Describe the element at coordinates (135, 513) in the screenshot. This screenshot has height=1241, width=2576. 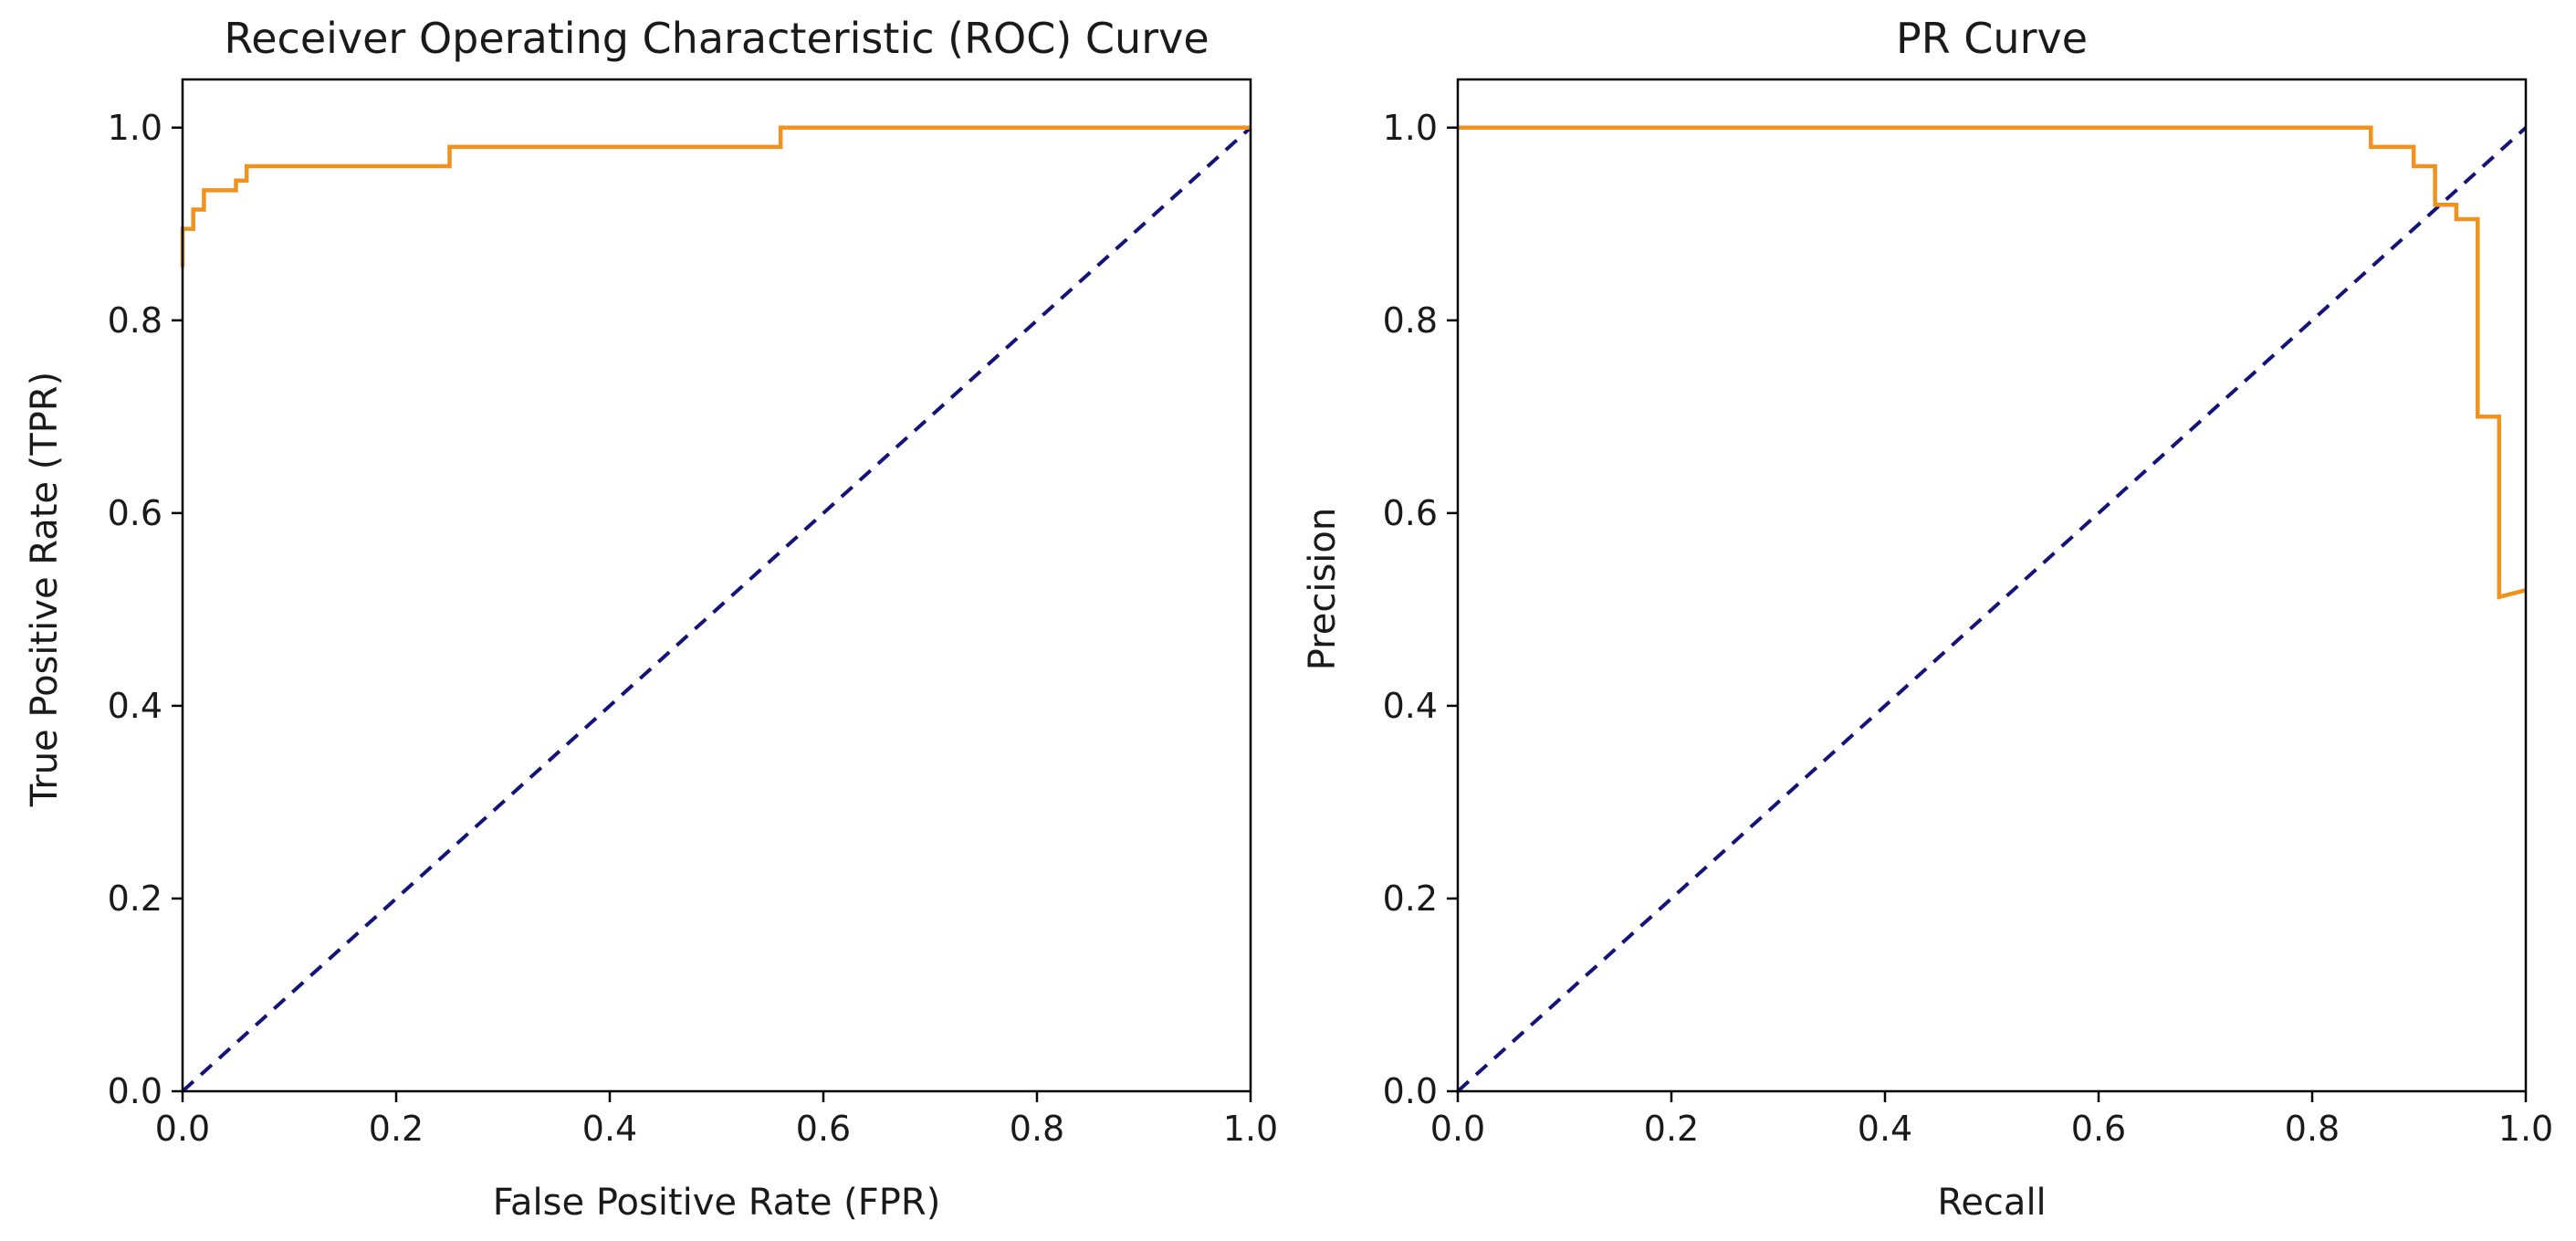
I see `roc-y-tick-label: 0.6` at that location.